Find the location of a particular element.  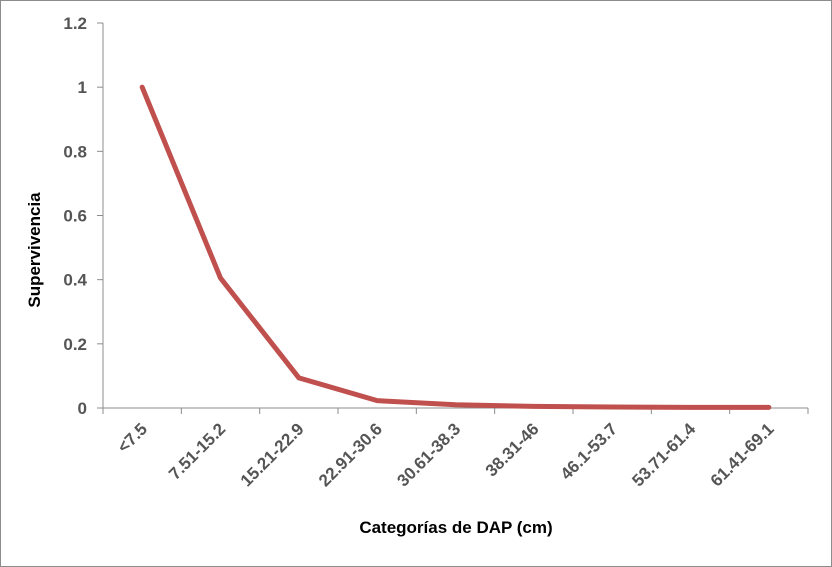

x-tick-label: 53.71-61.4 is located at coordinates (663, 454).